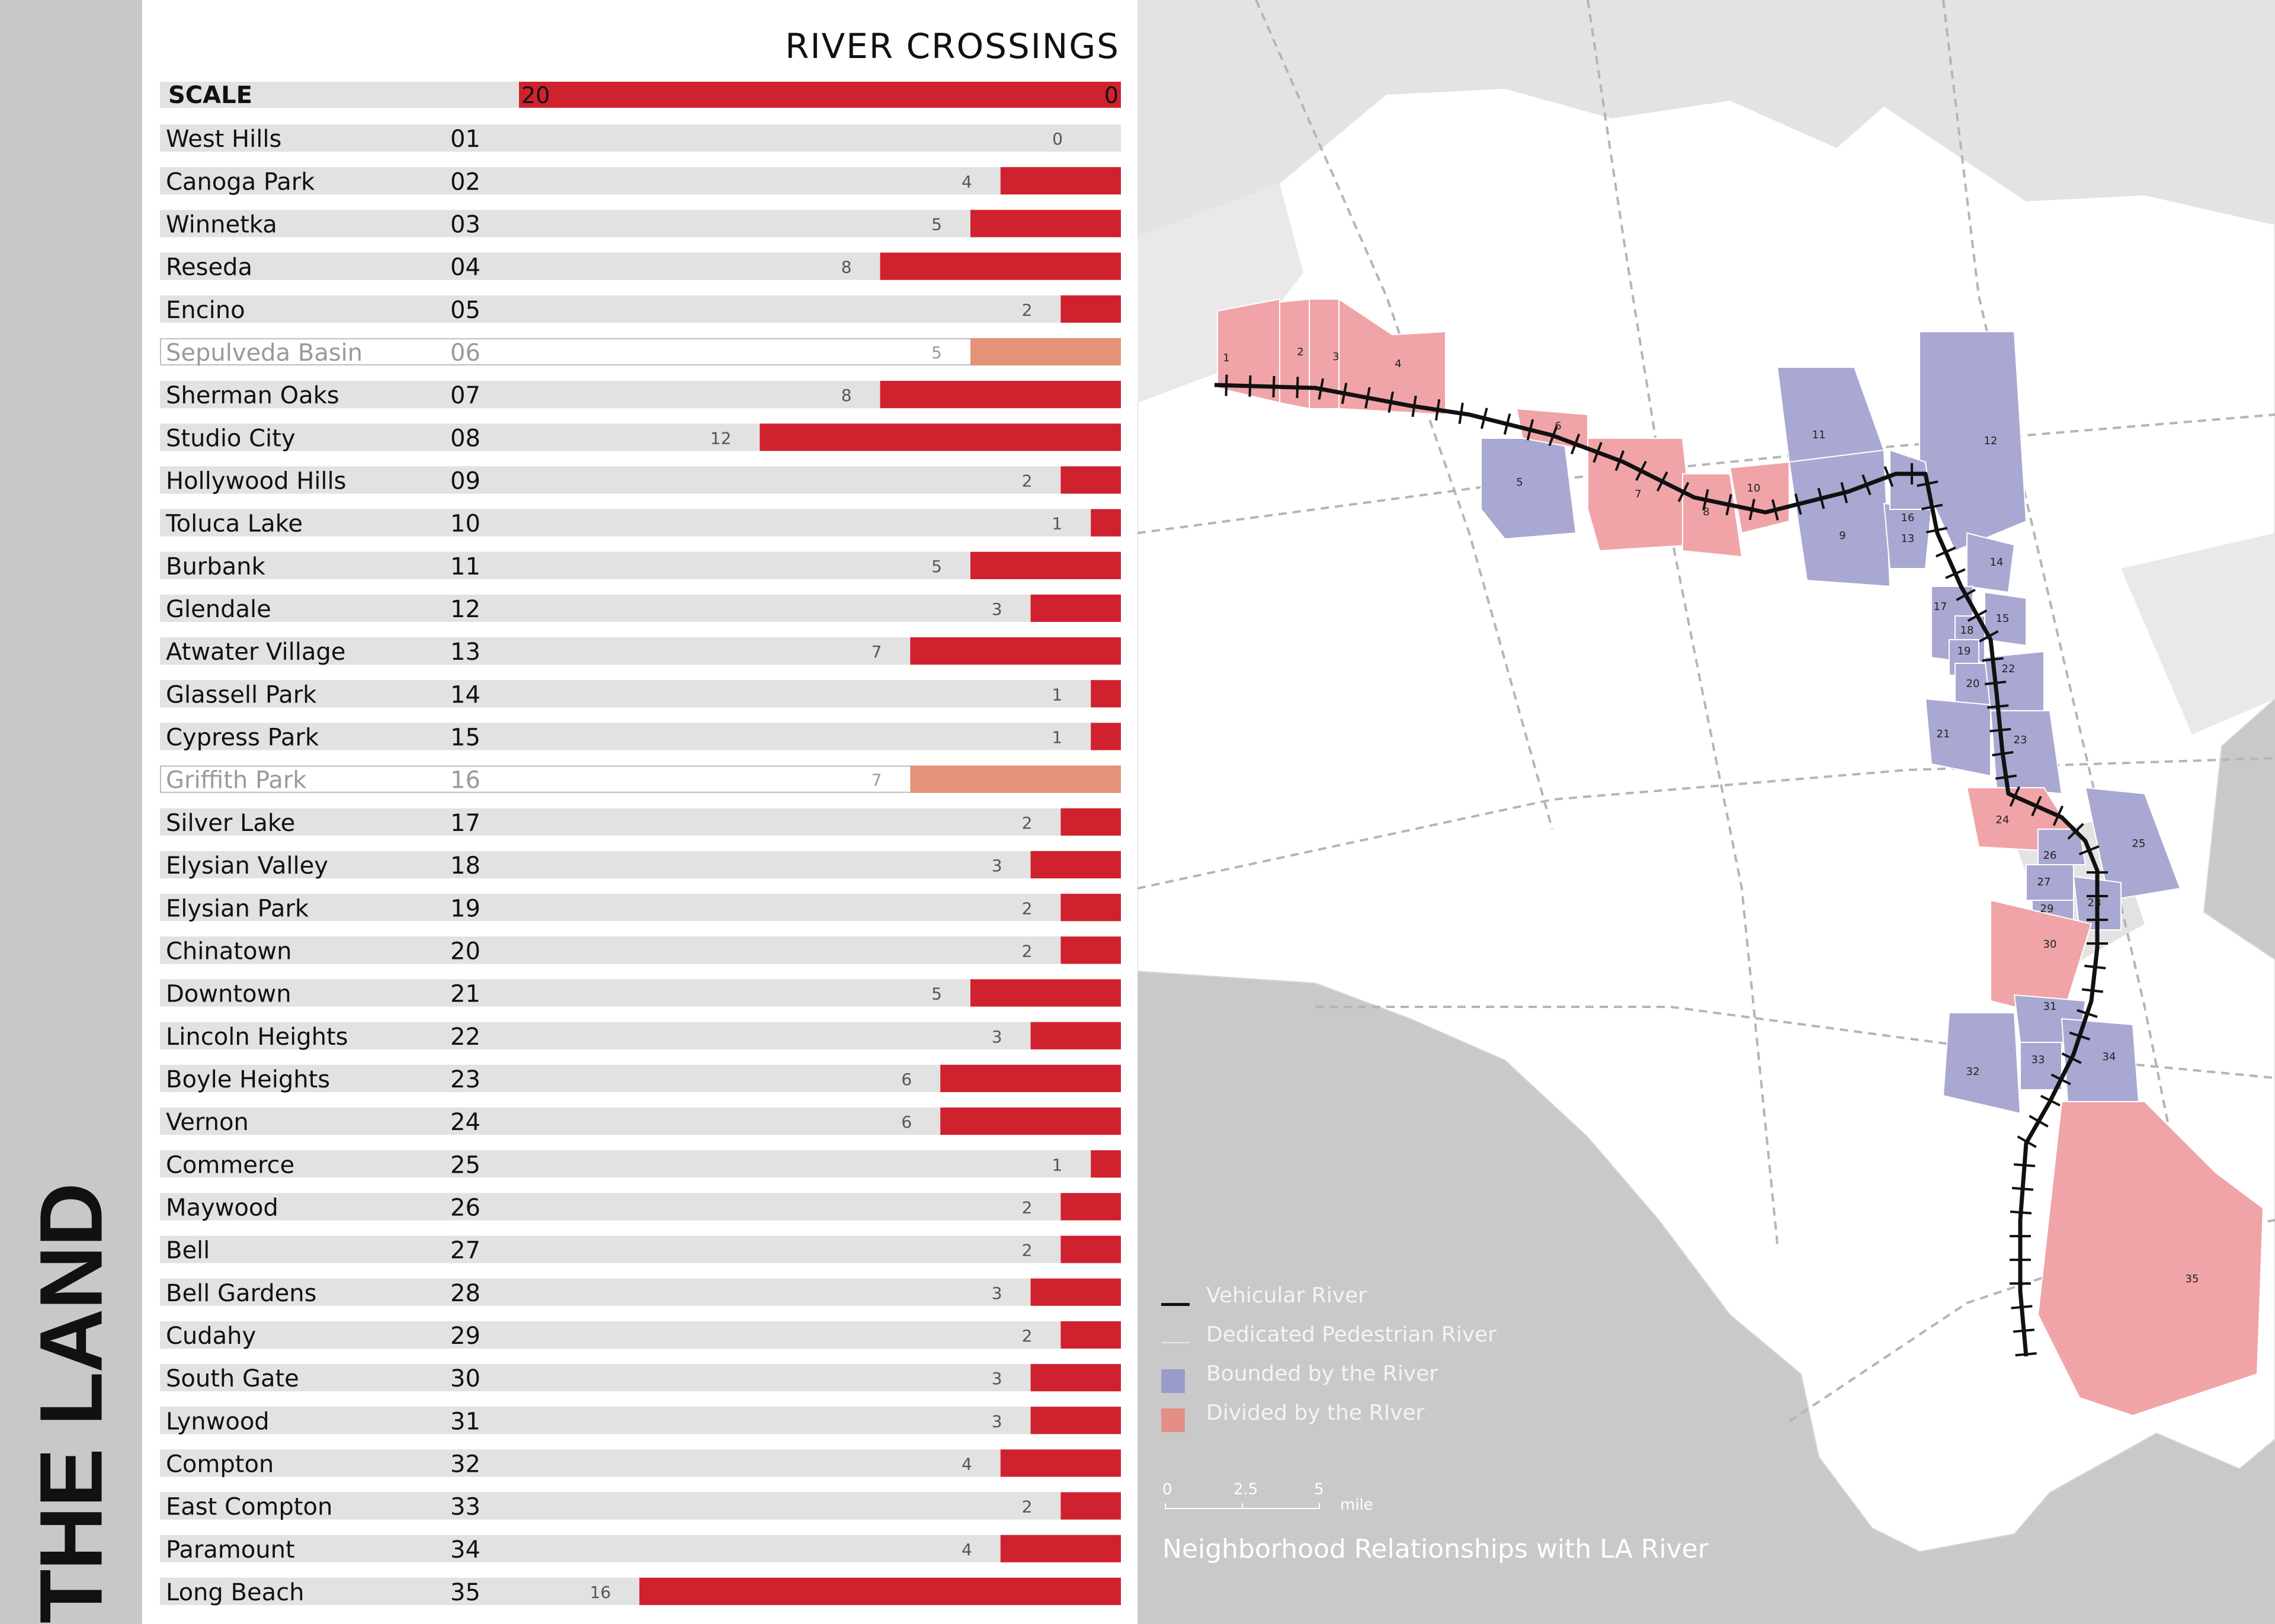 The height and width of the screenshot is (1624, 2275). I want to click on legend-line-vehicular, so click(1175, 1304).